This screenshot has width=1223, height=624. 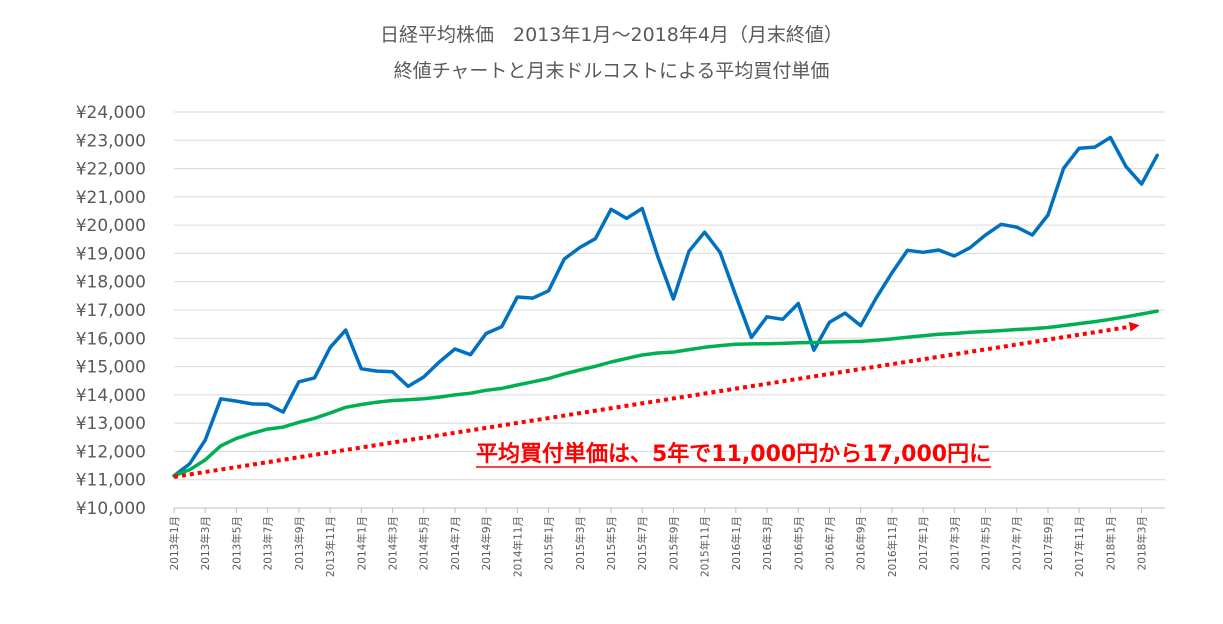 What do you see at coordinates (580, 543) in the screenshot?
I see `x-tick-label: 2015年3月` at bounding box center [580, 543].